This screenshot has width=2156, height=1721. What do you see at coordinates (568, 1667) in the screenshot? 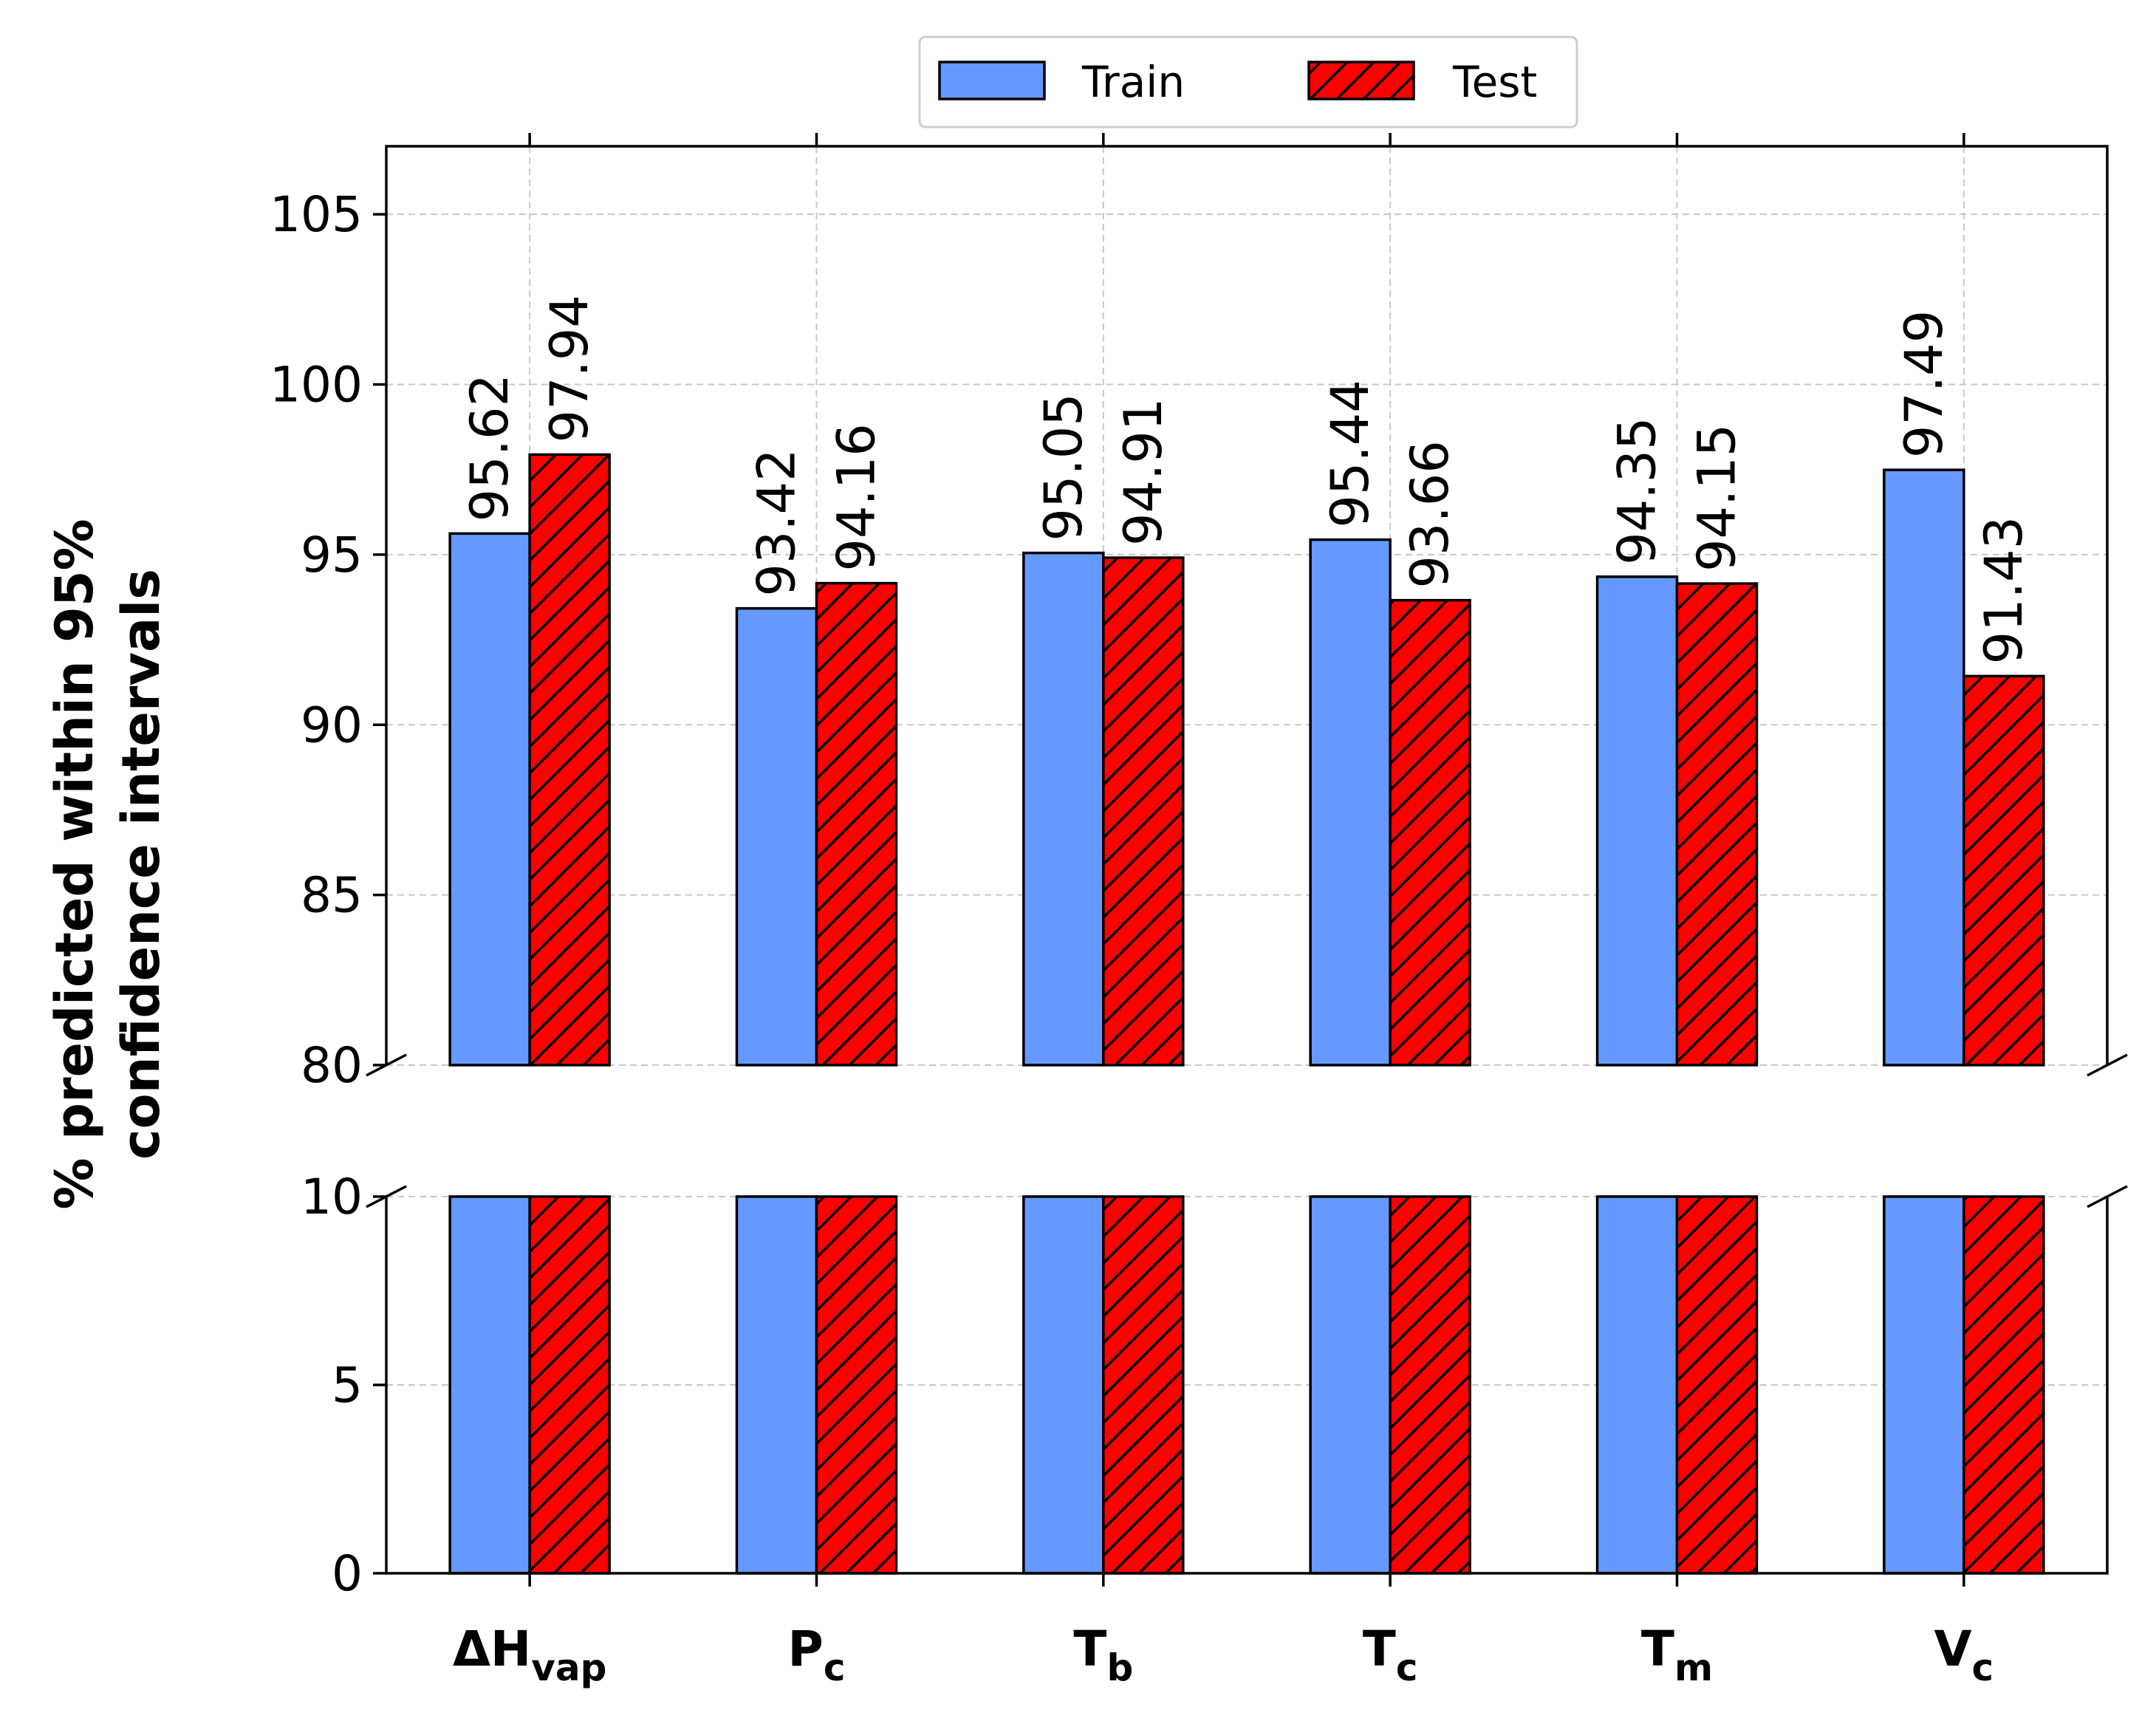
I see `category-label-sub-0: vap` at bounding box center [568, 1667].